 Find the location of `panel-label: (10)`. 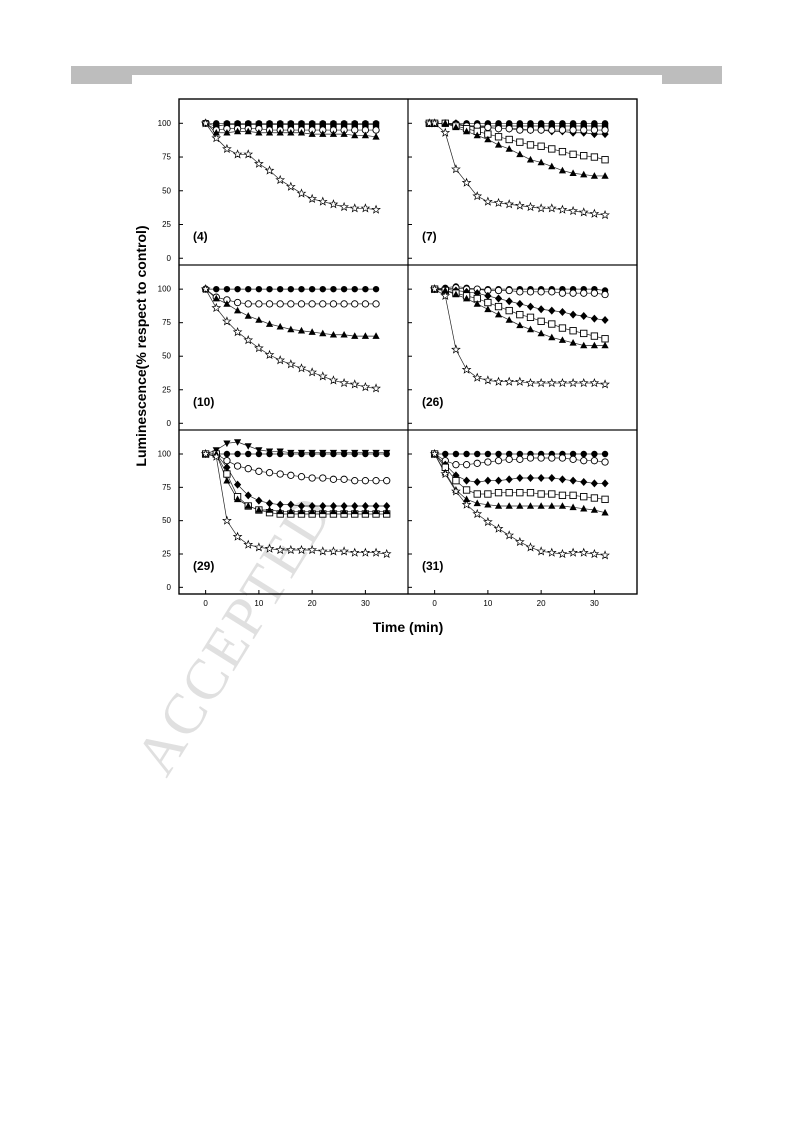

panel-label: (10) is located at coordinates (203, 402).